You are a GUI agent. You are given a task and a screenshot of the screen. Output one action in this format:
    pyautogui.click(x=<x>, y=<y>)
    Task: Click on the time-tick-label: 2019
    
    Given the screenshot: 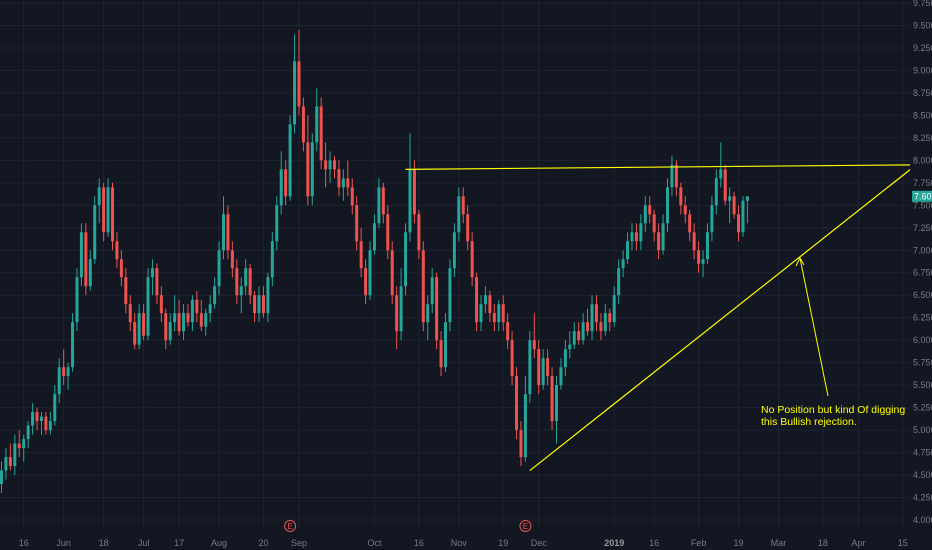 What is the action you would take?
    pyautogui.click(x=614, y=543)
    